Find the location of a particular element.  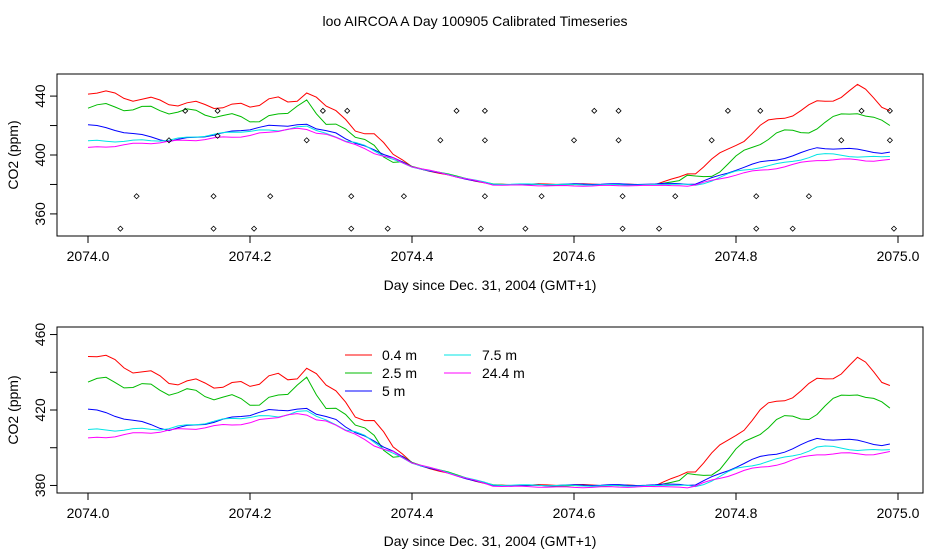

top-y-tick-label: 400 is located at coordinates (40, 155).